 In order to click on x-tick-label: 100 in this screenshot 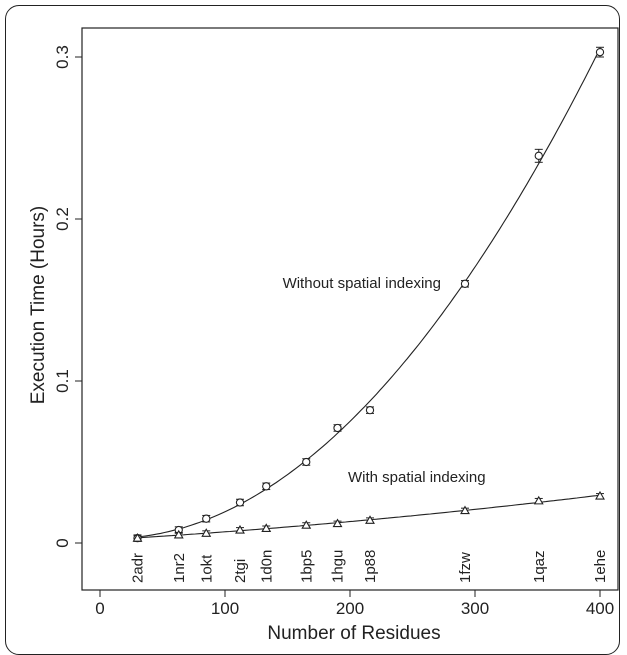, I will do `click(225, 608)`.